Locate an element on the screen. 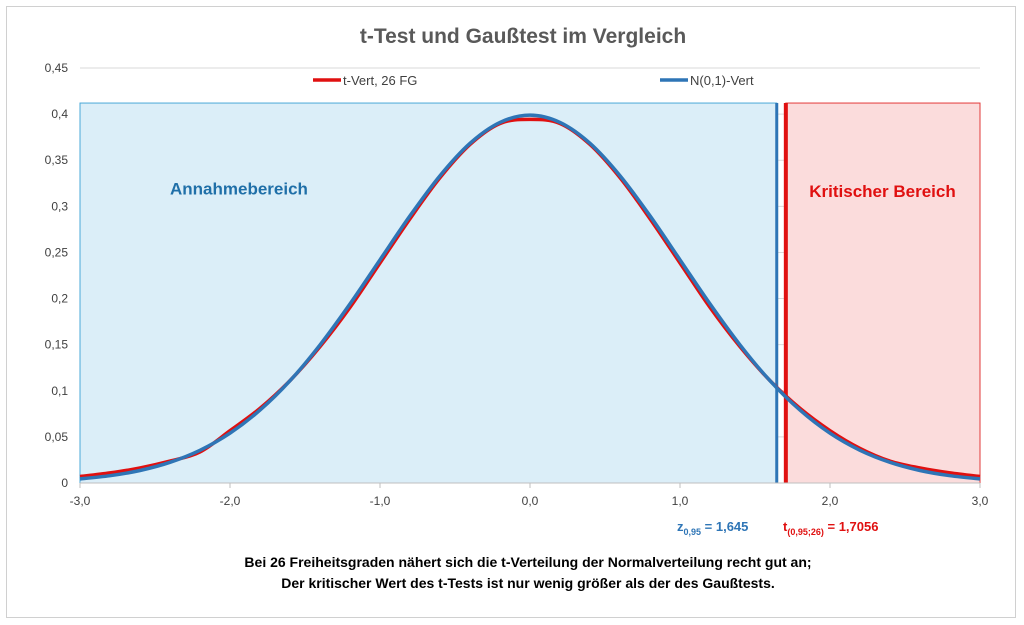 The image size is (1024, 625). legend-normal-distribution-label: N(0,1)-Vert is located at coordinates (722, 80).